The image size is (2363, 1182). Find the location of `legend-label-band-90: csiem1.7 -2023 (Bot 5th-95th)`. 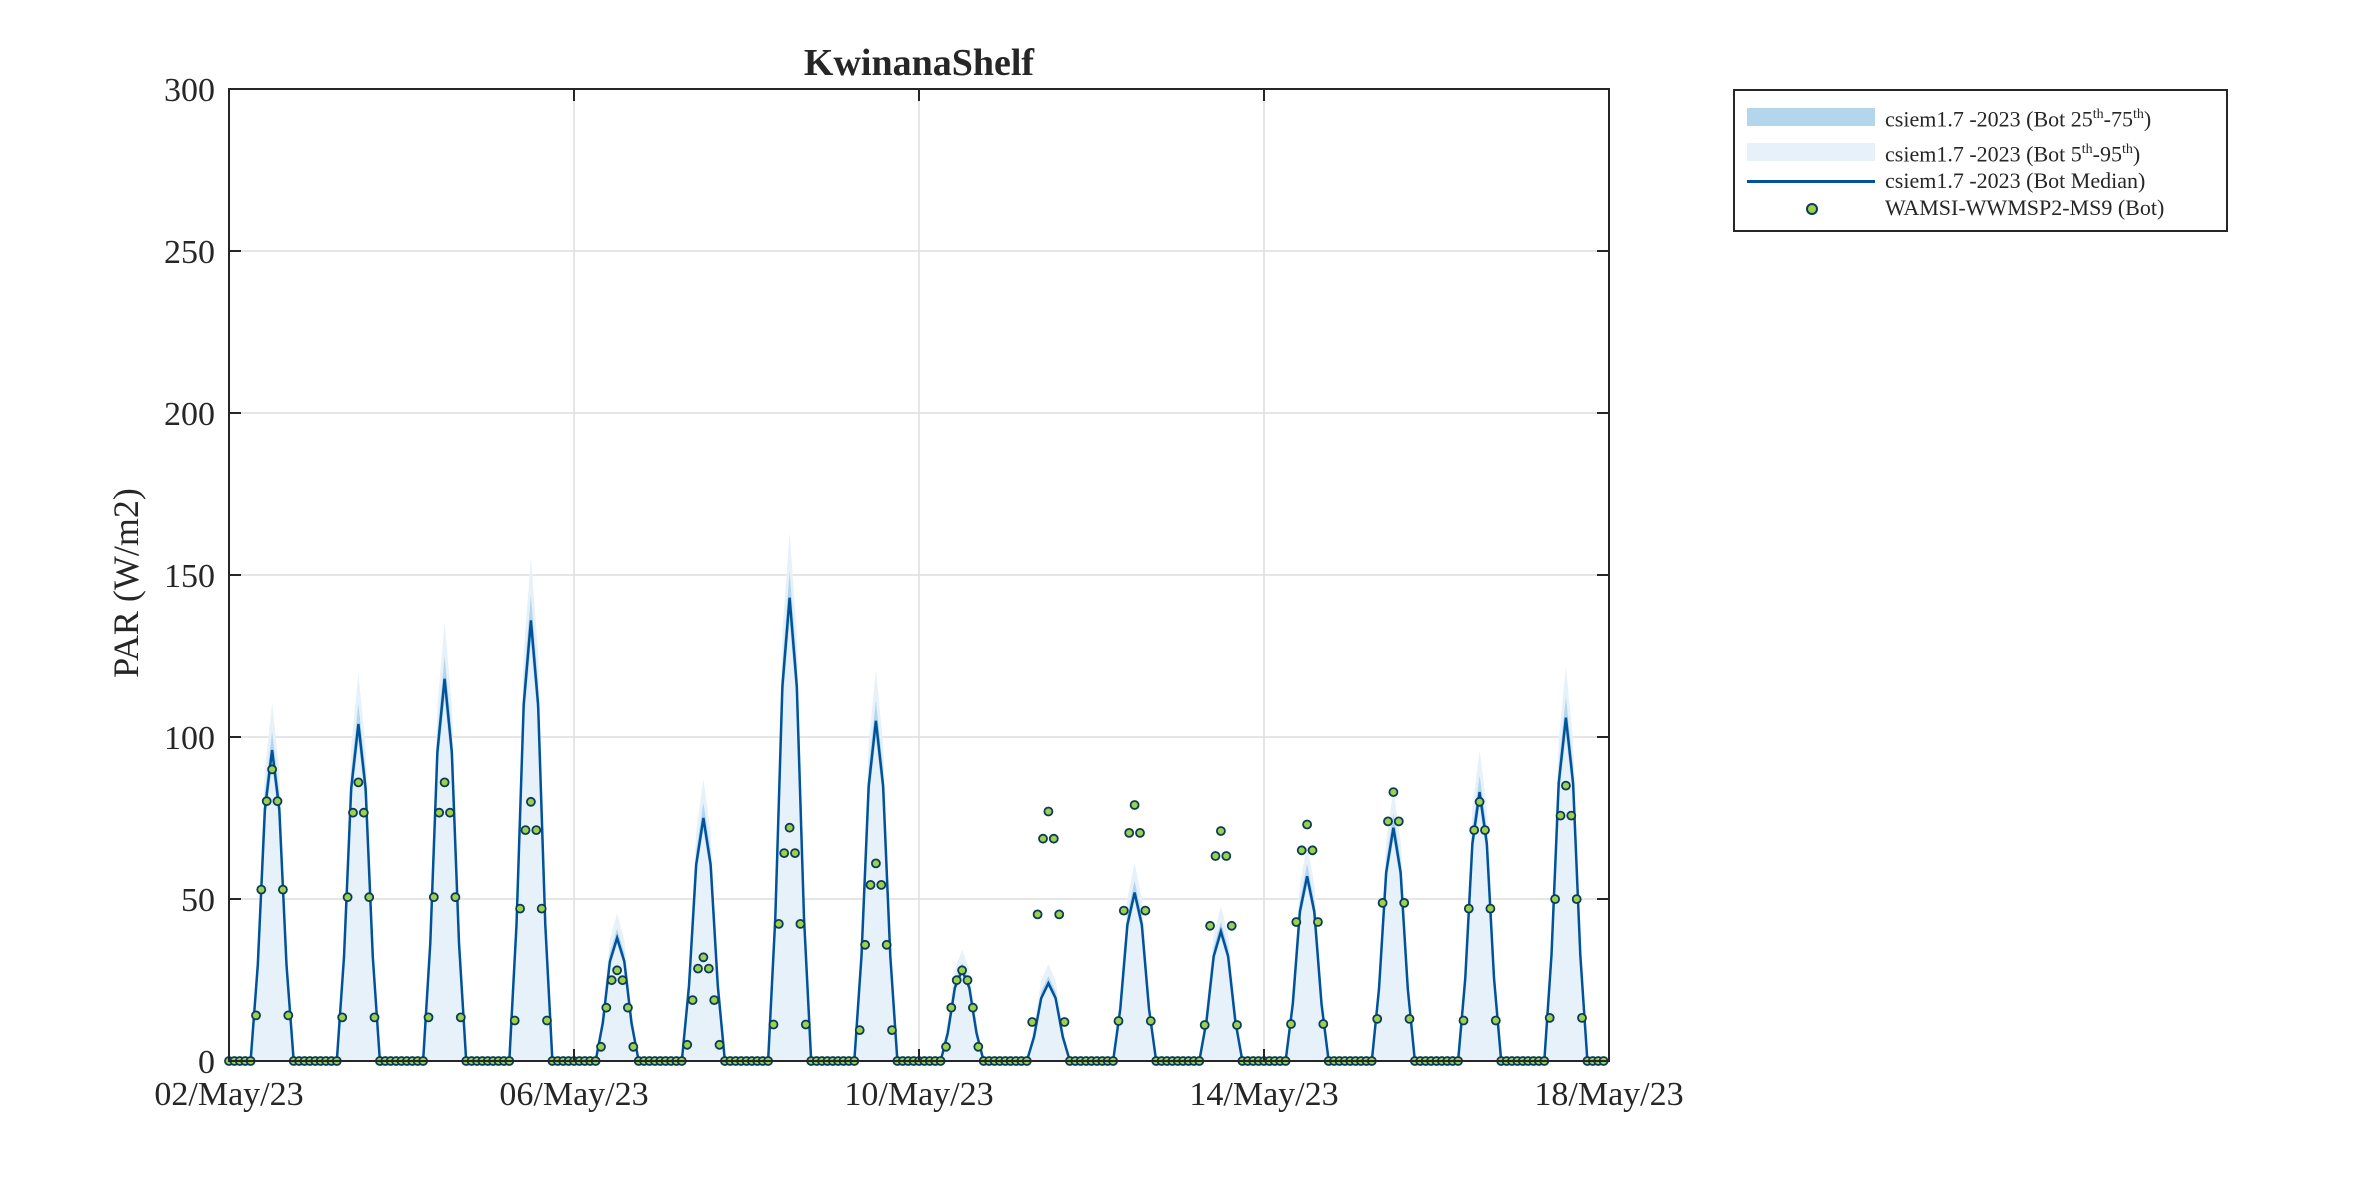

legend-label-band-90: csiem1.7 -2023 (Bot 5th-95th) is located at coordinates (2013, 154).